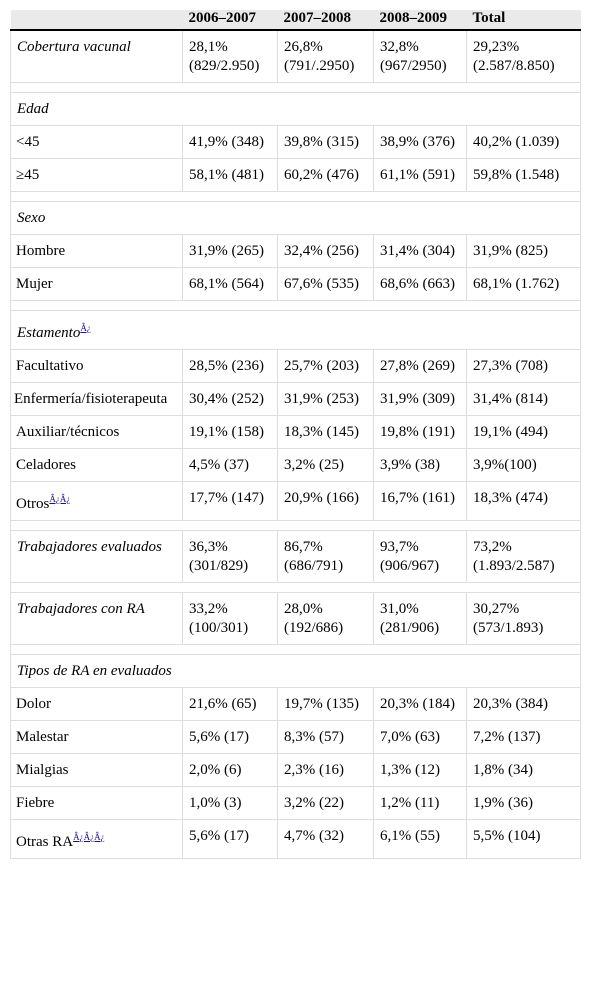 Image resolution: width=590 pixels, height=994 pixels. I want to click on header-2008-2009: 2008–2009, so click(420, 20).